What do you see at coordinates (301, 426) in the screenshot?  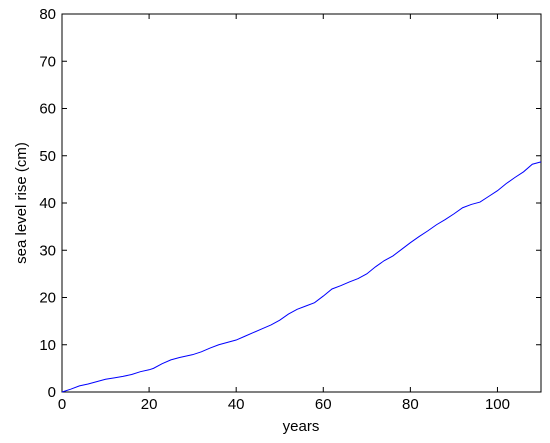 I see `x-axis-label: years` at bounding box center [301, 426].